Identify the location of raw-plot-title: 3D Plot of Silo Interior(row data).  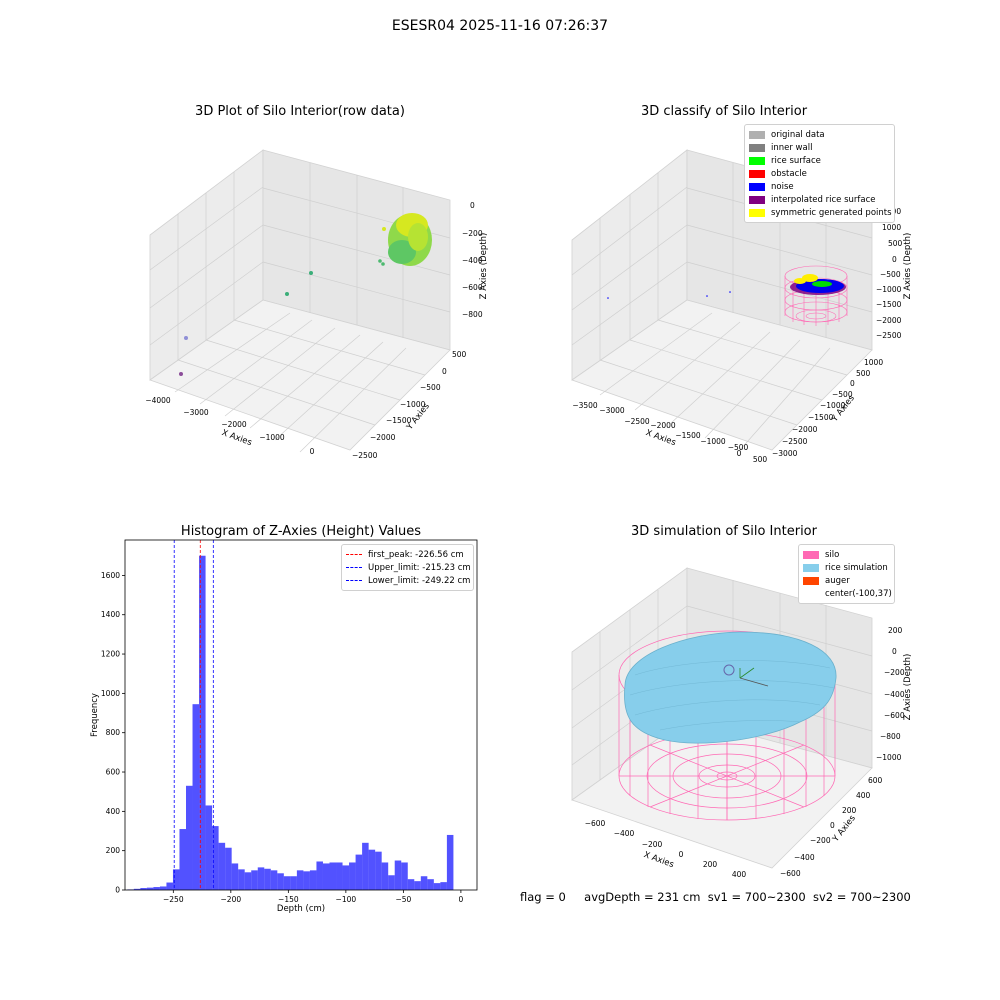
(300, 111).